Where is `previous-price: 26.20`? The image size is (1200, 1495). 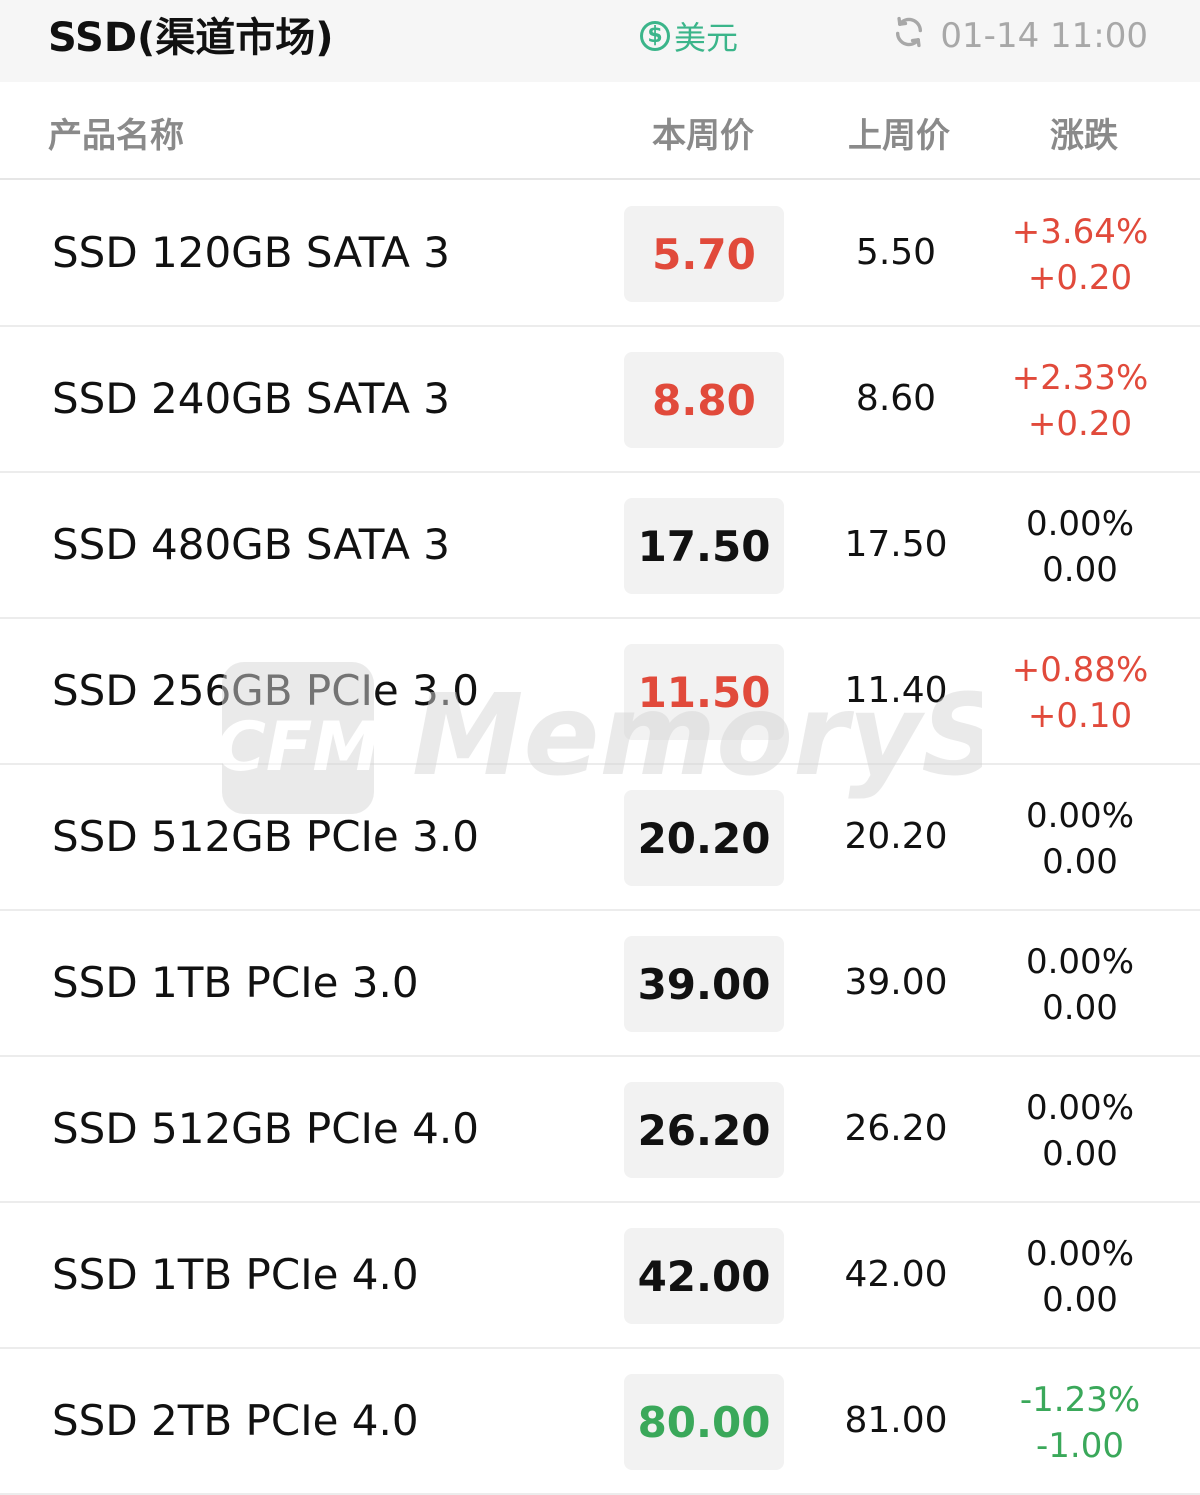 previous-price: 26.20 is located at coordinates (896, 1128).